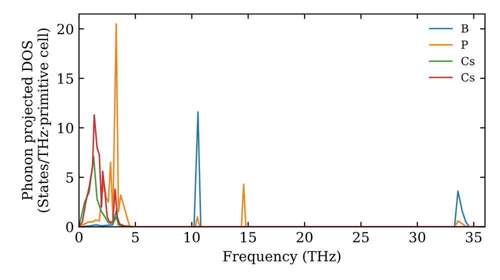 This screenshot has width=500, height=280. I want to click on x-tick-label: 10, so click(192, 237).